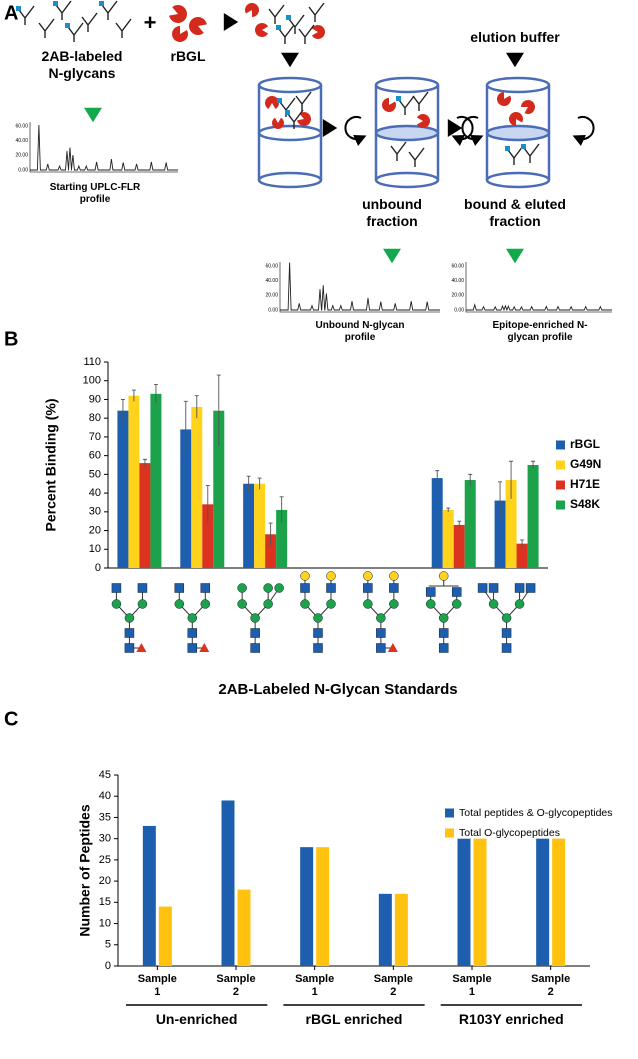 The height and width of the screenshot is (1059, 638). Describe the element at coordinates (51, 464) in the screenshot. I see `y-axis-label: Percent Binding (%)` at that location.